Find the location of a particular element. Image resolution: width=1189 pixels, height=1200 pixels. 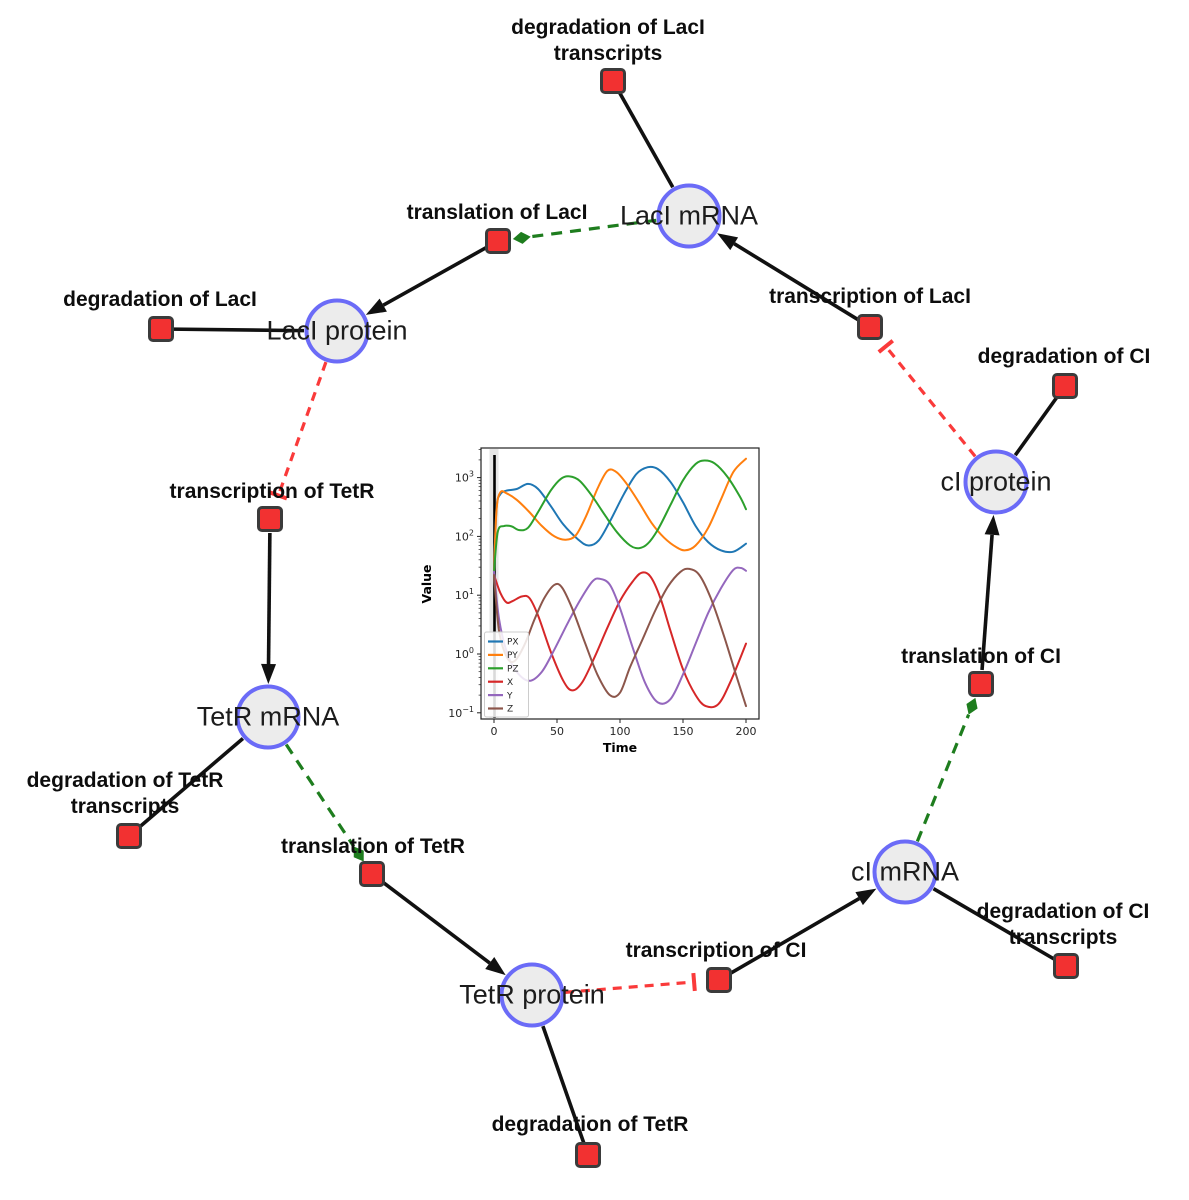

species-label-ci-mrna: cI mRNA is located at coordinates (905, 871).